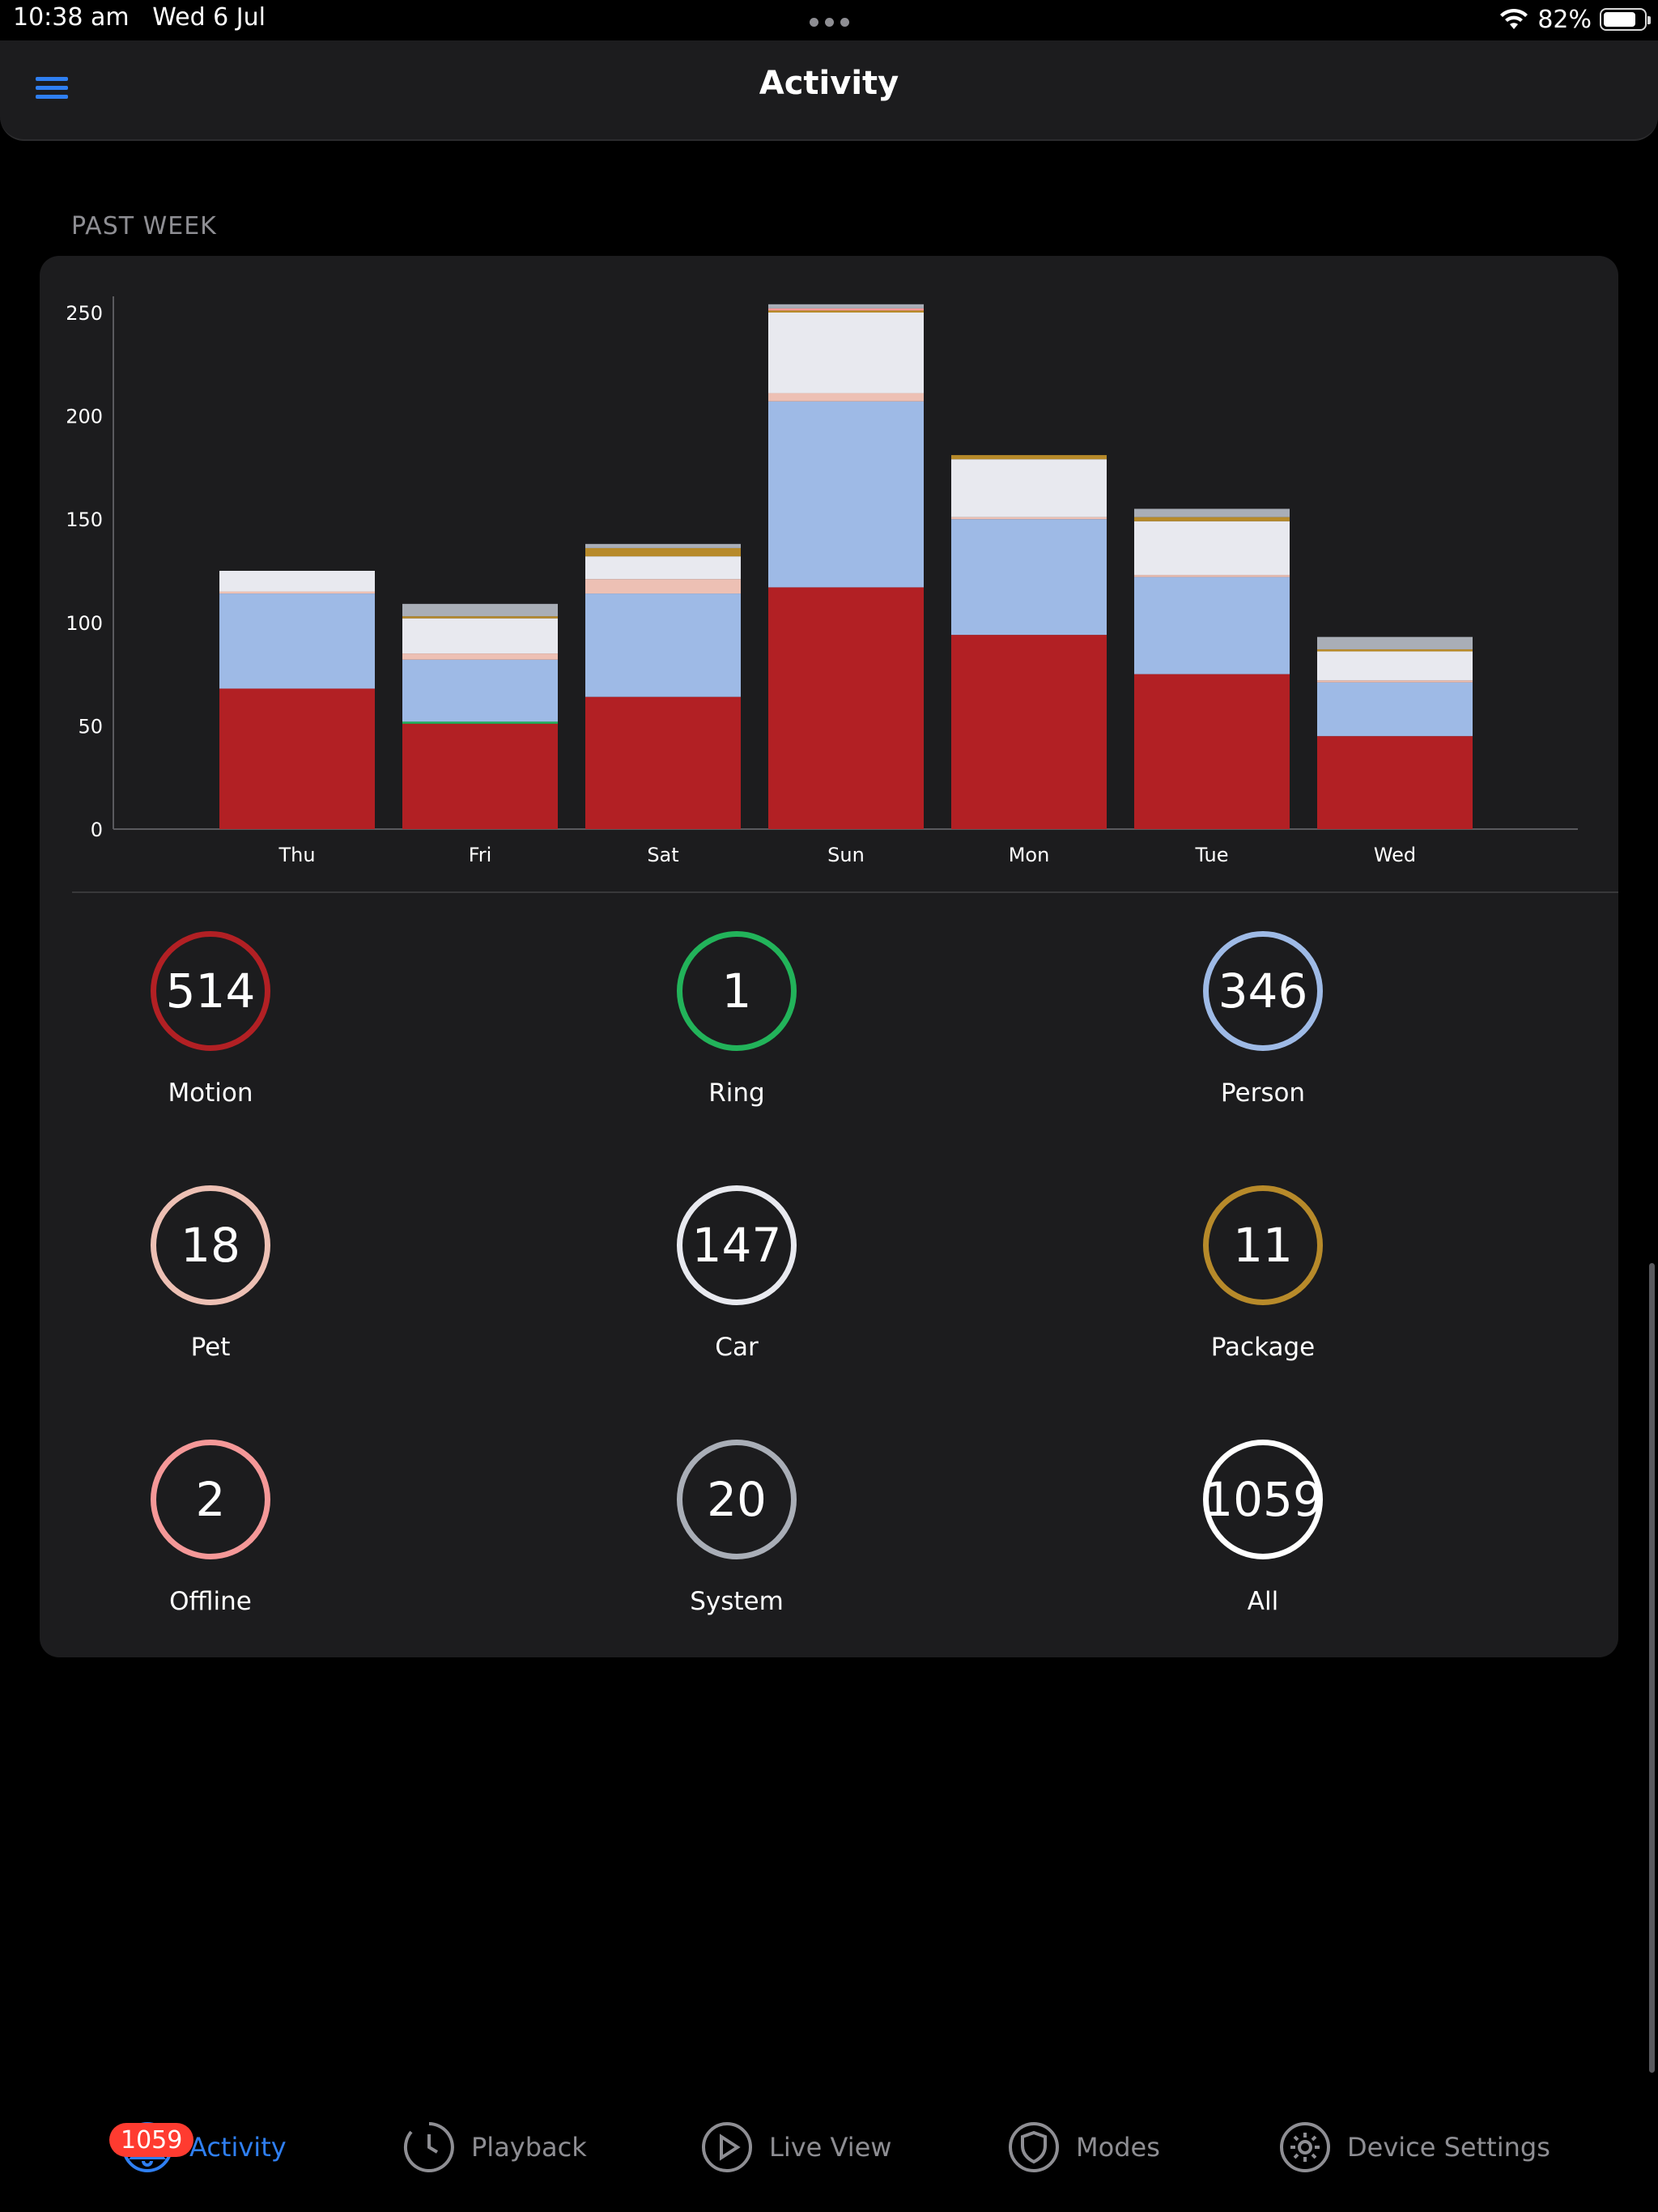 The image size is (1658, 2212). I want to click on tab-device-settings: Device Settings, so click(1414, 2147).